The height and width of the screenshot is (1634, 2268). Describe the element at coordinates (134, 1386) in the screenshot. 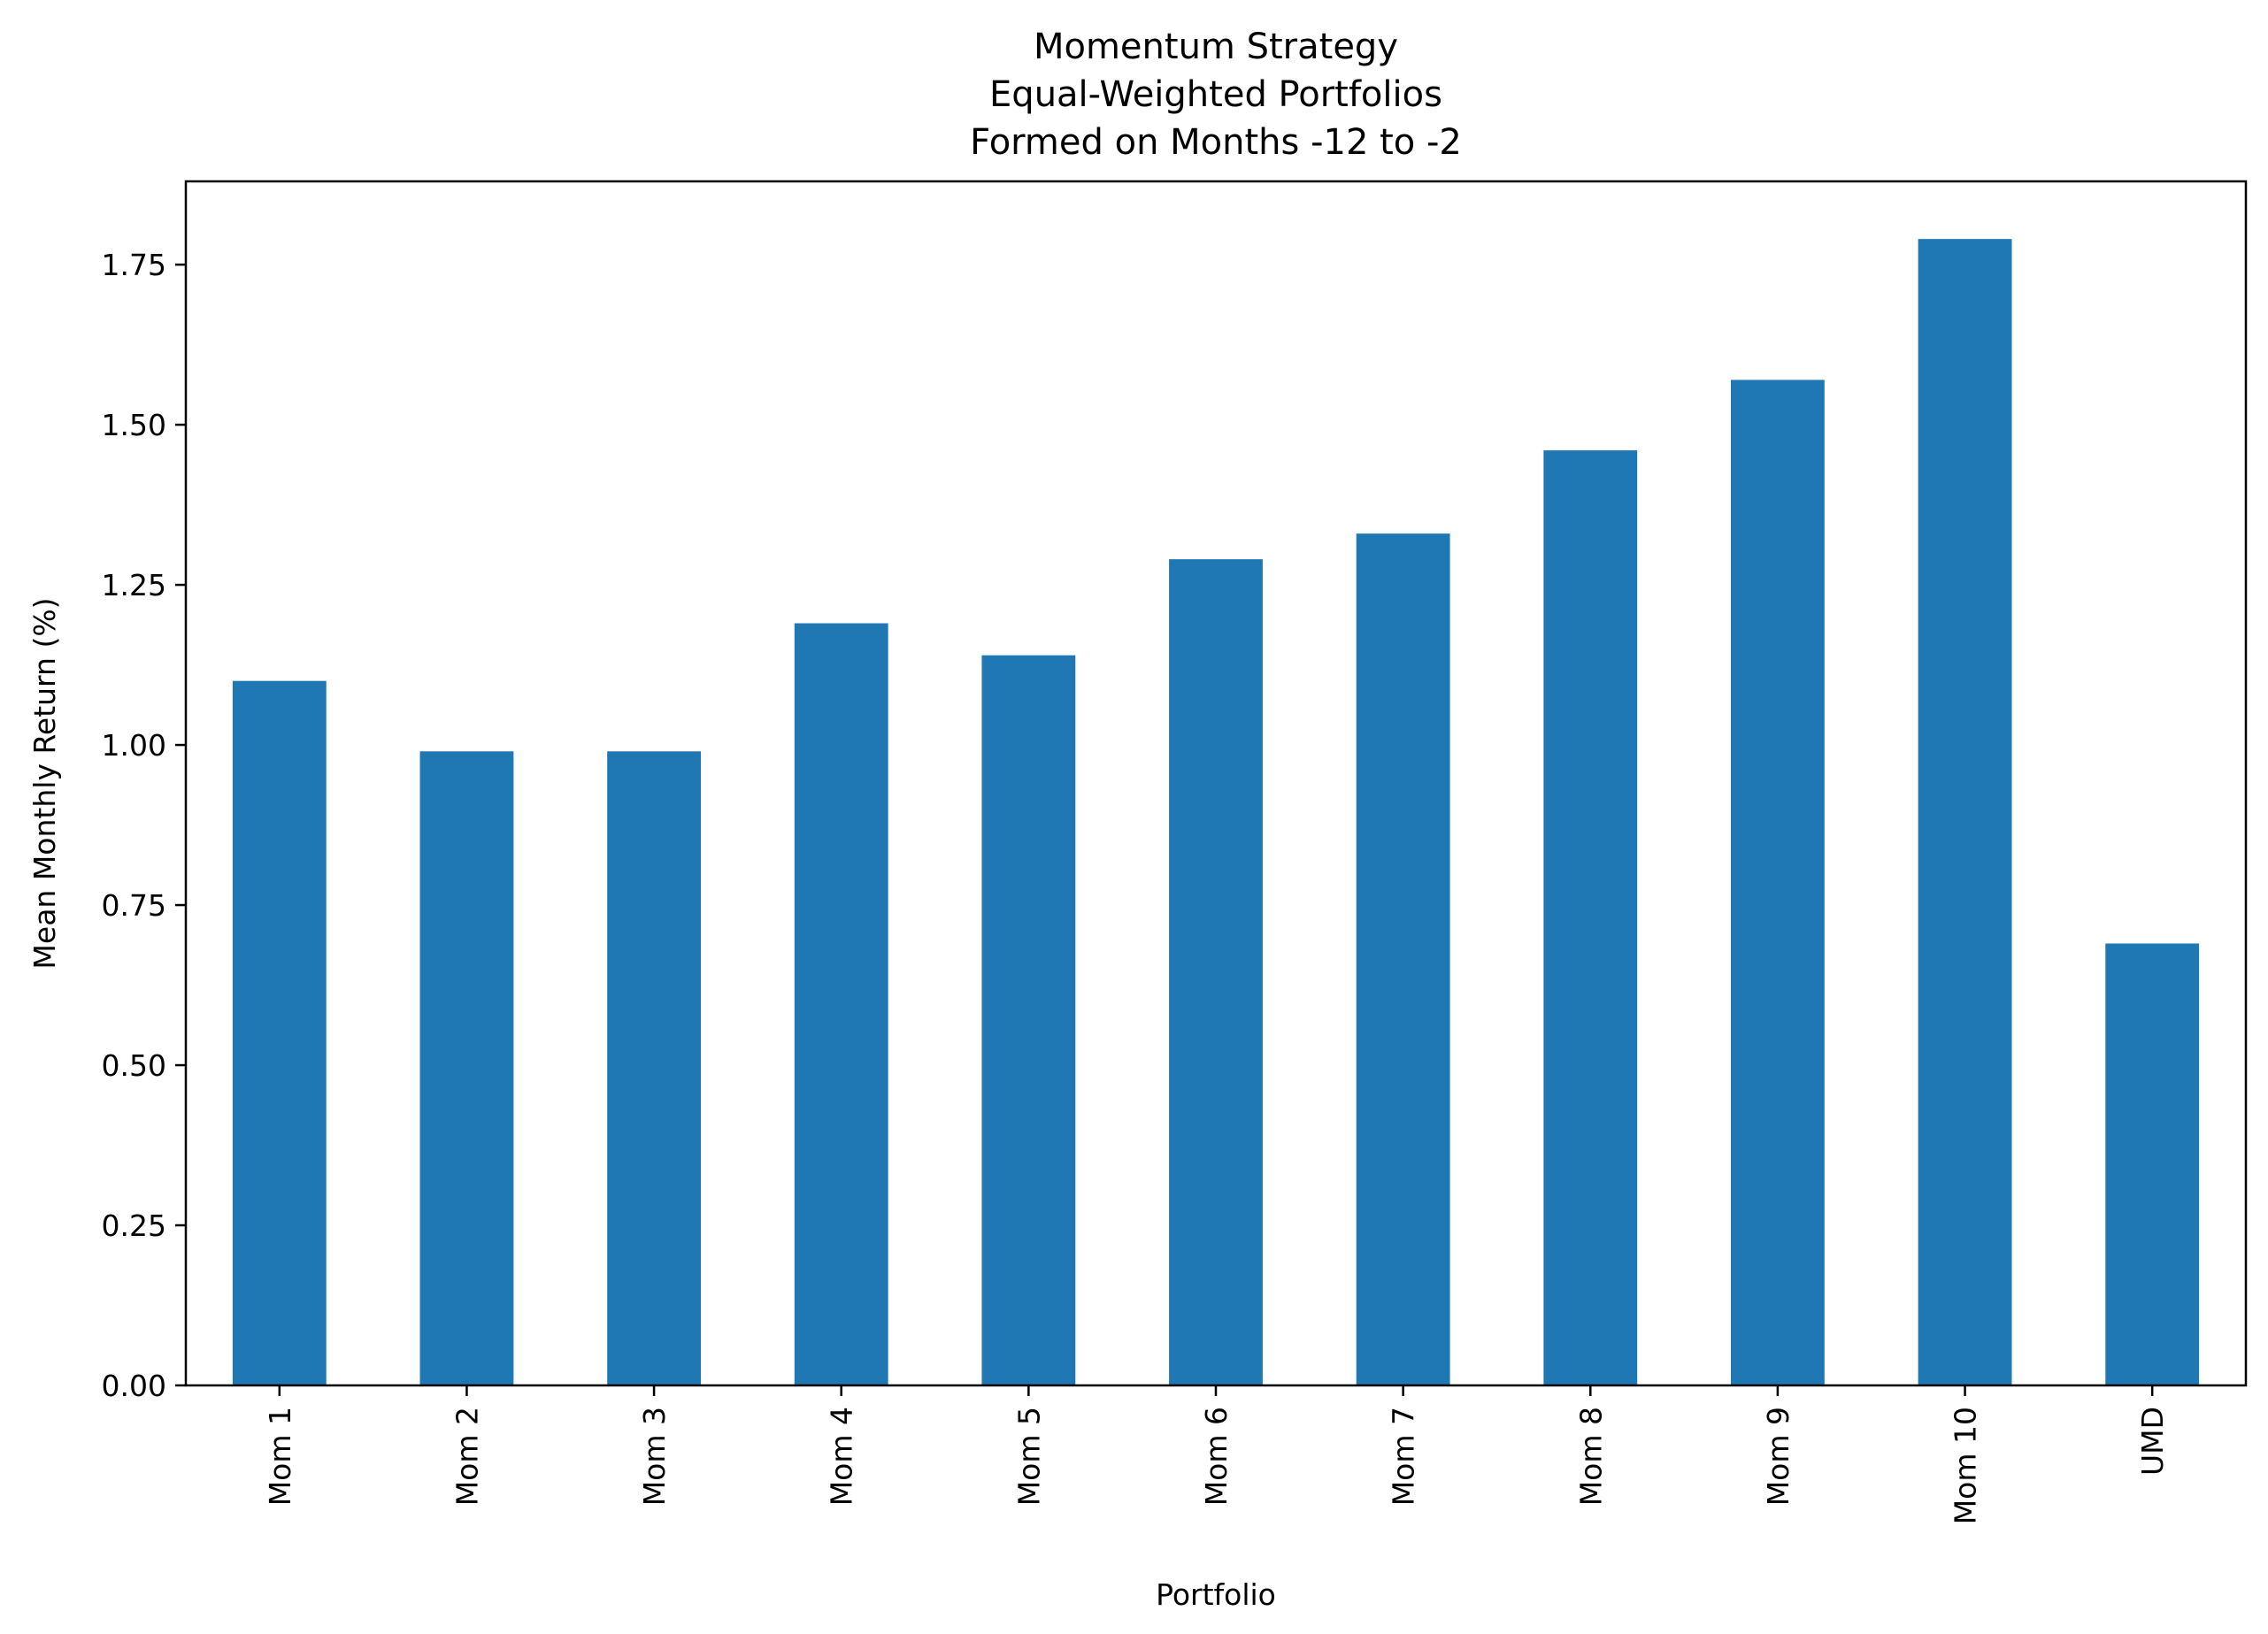

I see `y-tick-label: 0.00` at that location.